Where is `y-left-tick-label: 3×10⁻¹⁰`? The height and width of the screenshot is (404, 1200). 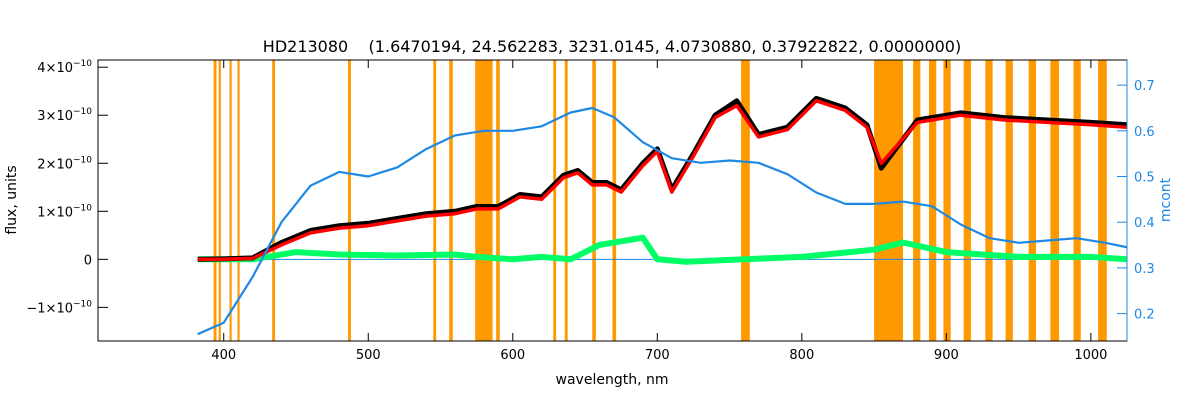
y-left-tick-label: 3×10⁻¹⁰ is located at coordinates (64, 115).